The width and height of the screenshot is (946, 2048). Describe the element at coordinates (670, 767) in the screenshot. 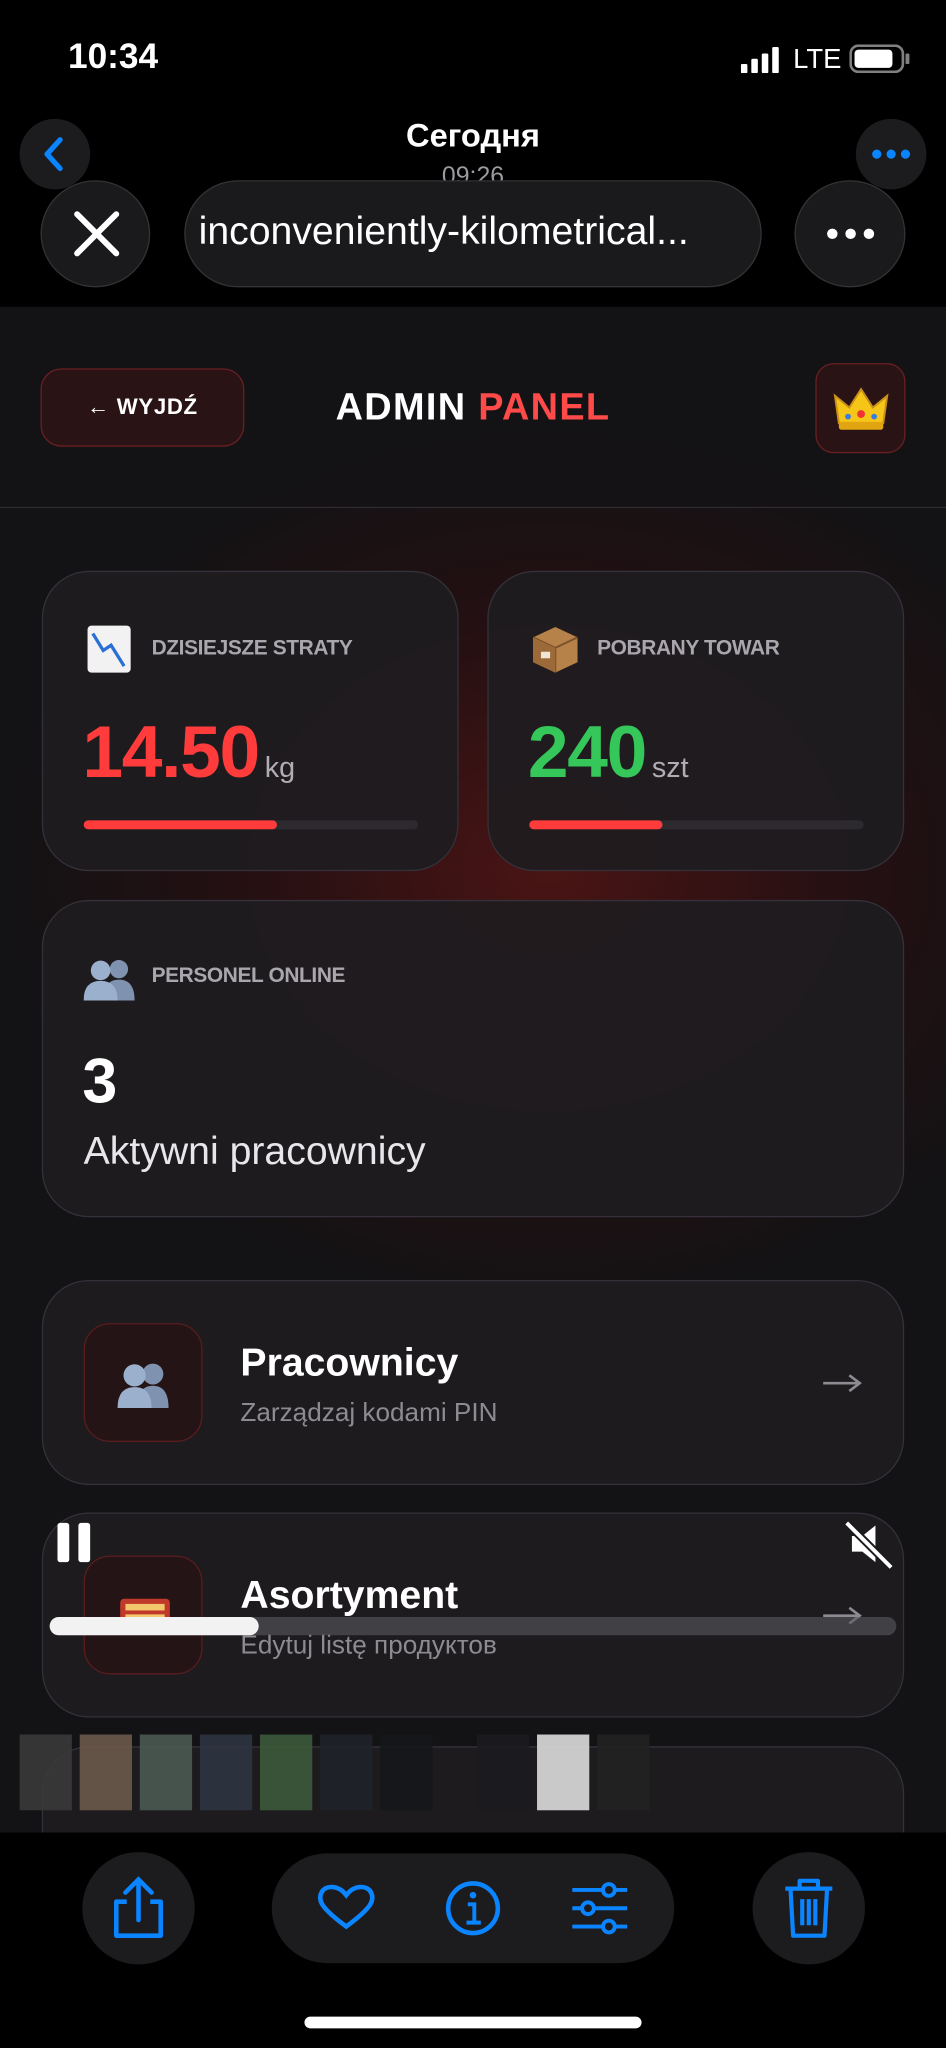

I see `stat-unit: szt` at that location.